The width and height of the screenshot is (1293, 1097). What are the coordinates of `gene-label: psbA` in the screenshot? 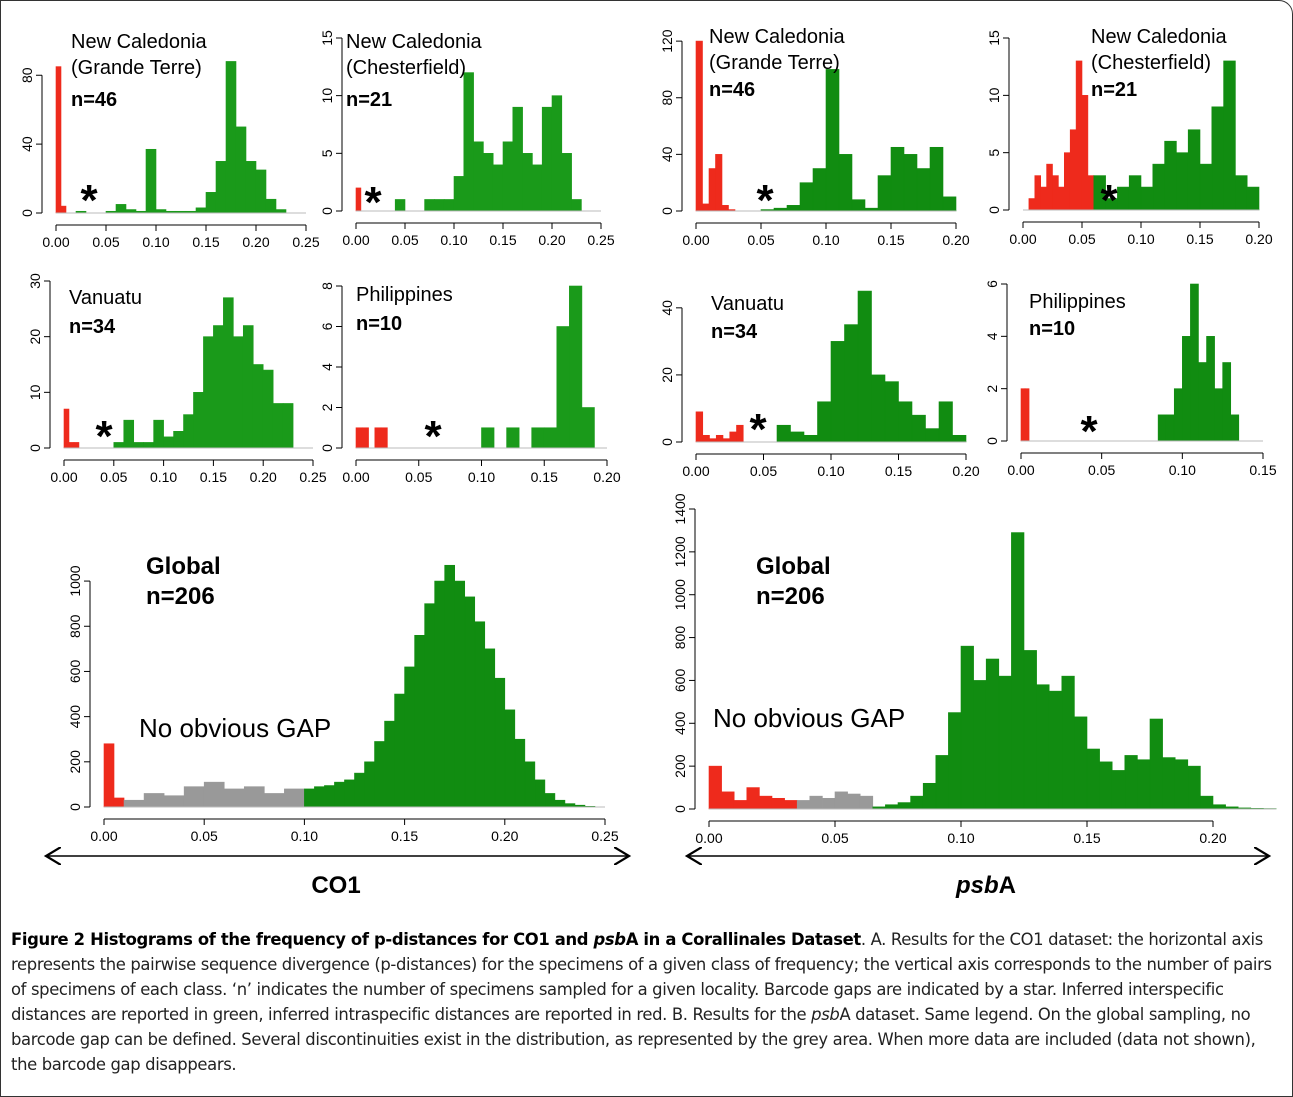 It's located at (985, 885).